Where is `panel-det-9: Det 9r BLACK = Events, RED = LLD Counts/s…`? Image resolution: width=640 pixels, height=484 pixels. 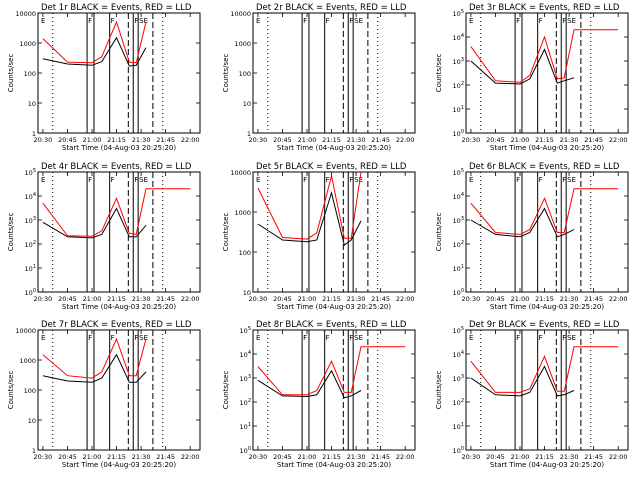
panel-det-9: Det 9r BLACK = Events, RED = LLD Counts/s… is located at coordinates (532, 394).